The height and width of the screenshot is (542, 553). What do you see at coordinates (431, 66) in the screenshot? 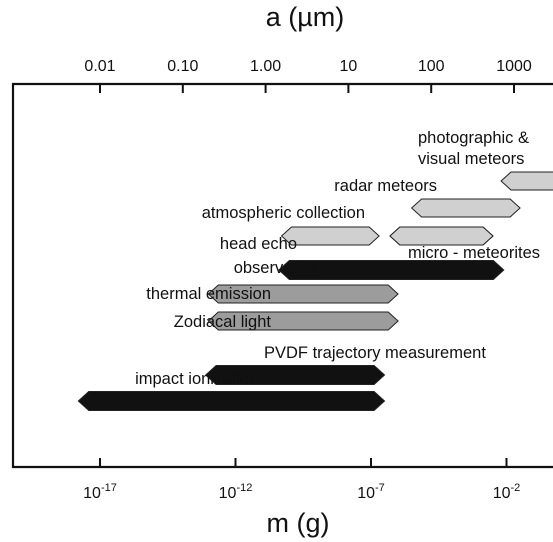
I see `top-tick-label: 100` at bounding box center [431, 66].